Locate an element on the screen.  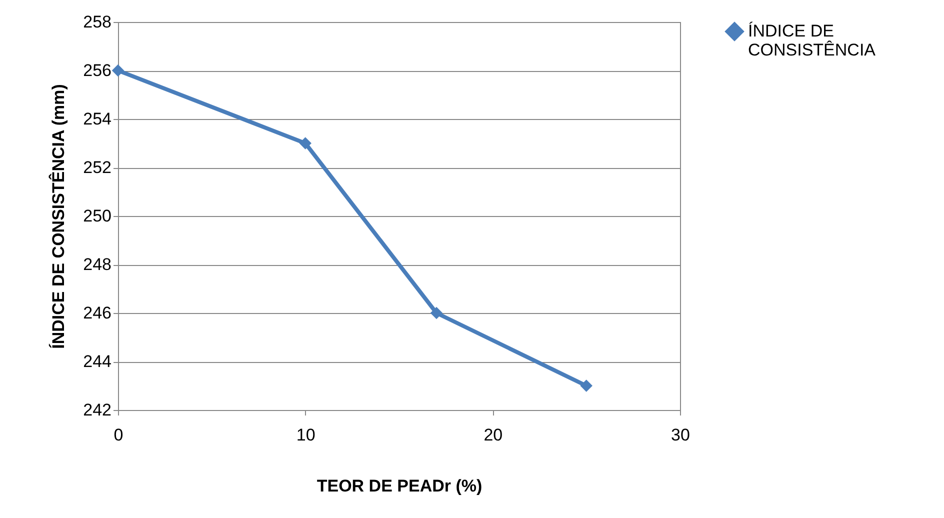
y-tick-label: 244 is located at coordinates (97, 361).